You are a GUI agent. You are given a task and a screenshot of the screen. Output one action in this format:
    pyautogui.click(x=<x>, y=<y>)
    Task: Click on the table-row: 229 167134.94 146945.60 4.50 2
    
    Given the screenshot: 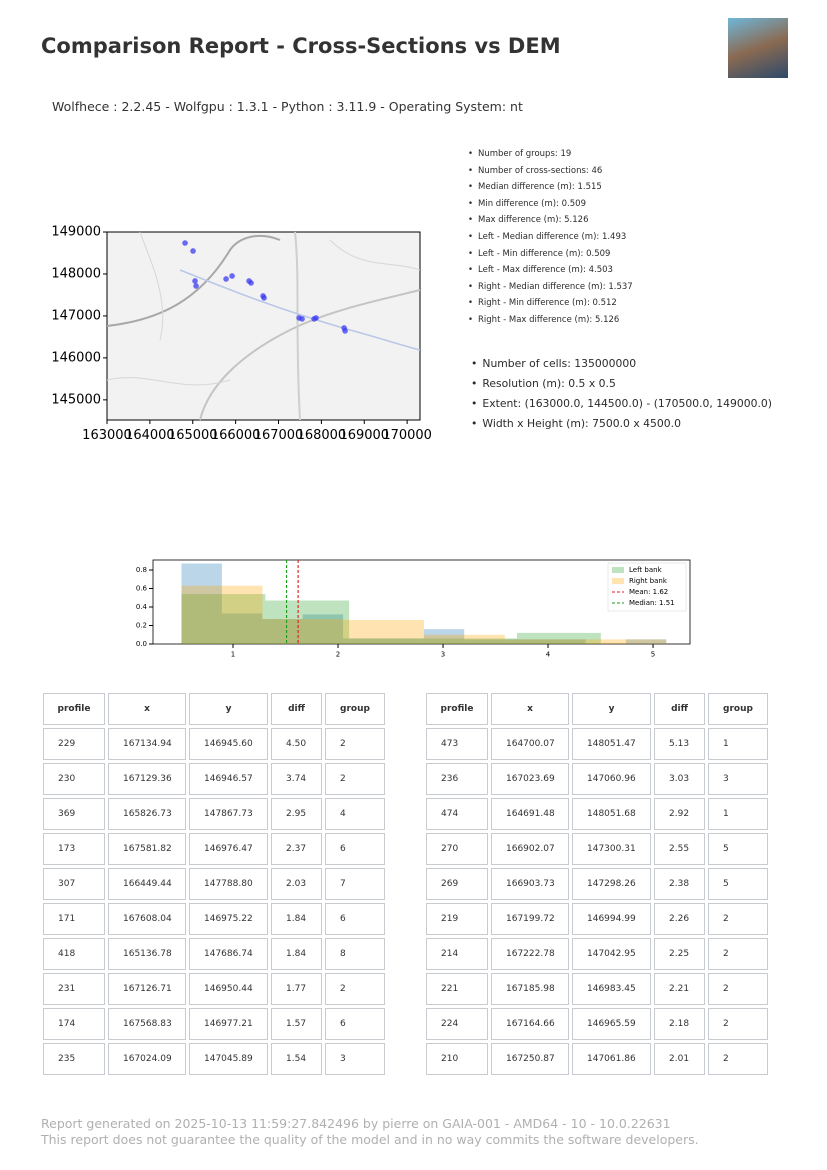 What is the action you would take?
    pyautogui.click(x=214, y=744)
    